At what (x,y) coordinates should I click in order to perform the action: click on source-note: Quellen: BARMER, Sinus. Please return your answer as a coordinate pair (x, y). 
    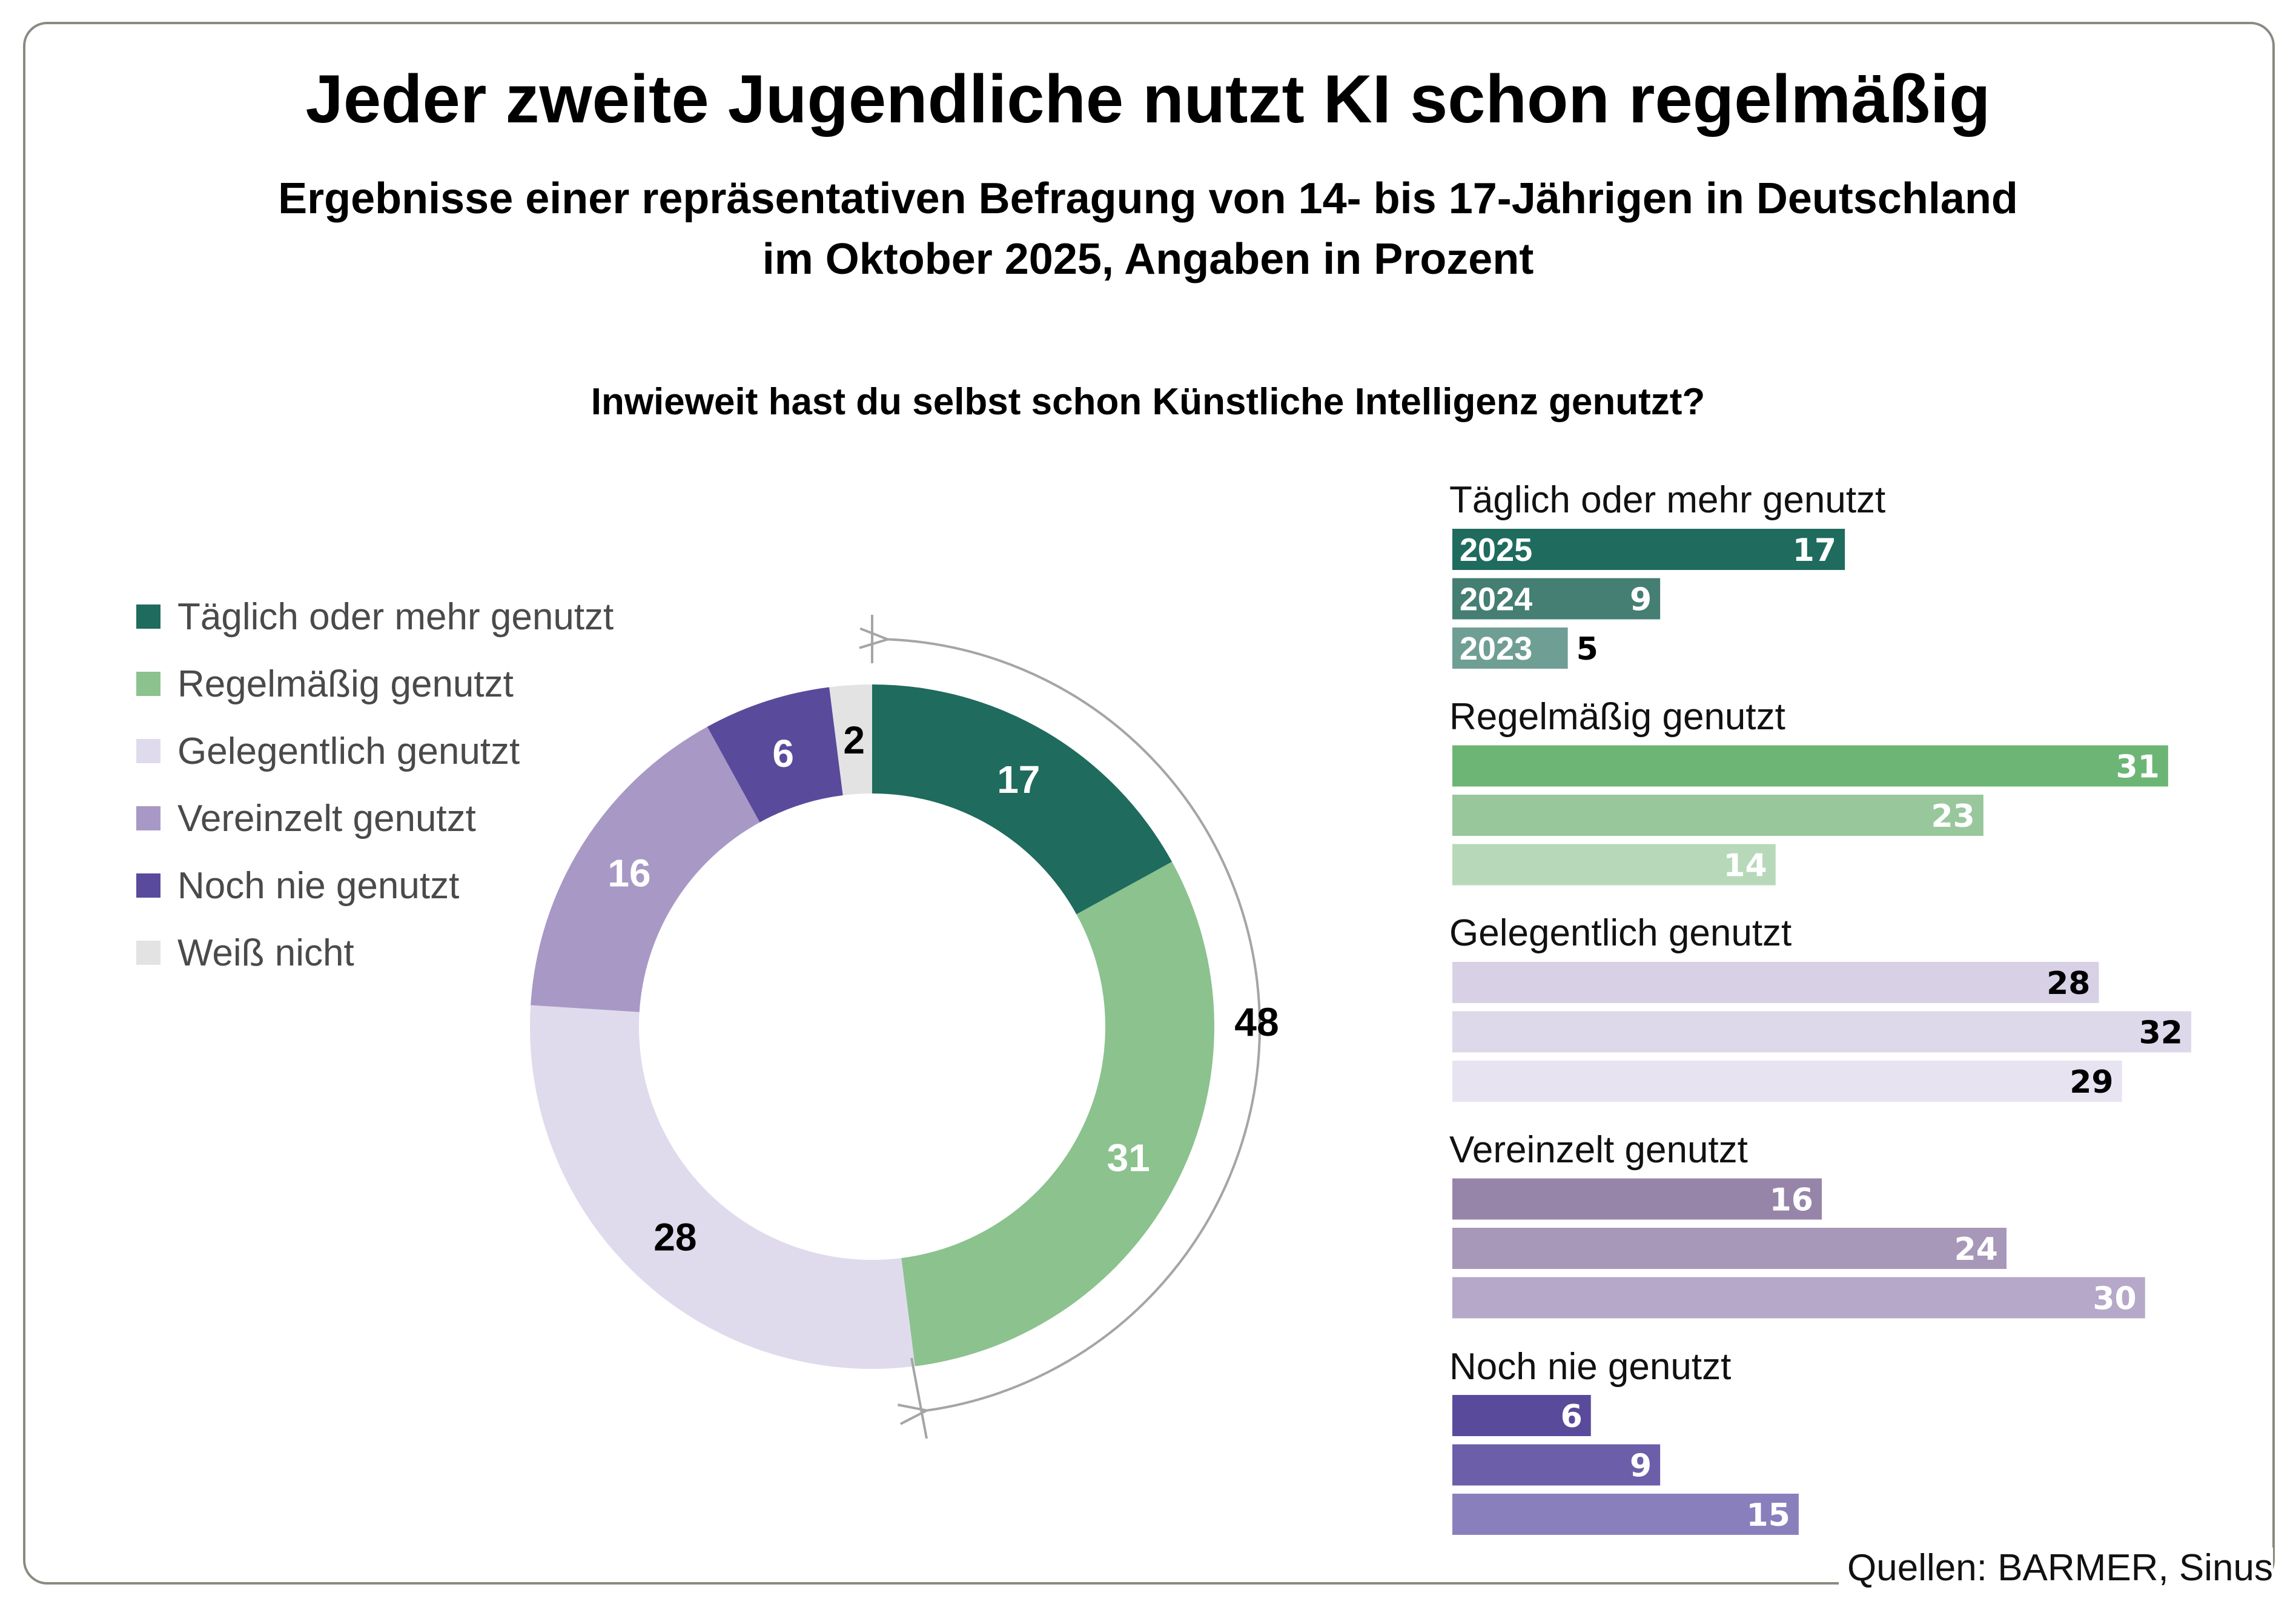
    Looking at the image, I should click on (2056, 1568).